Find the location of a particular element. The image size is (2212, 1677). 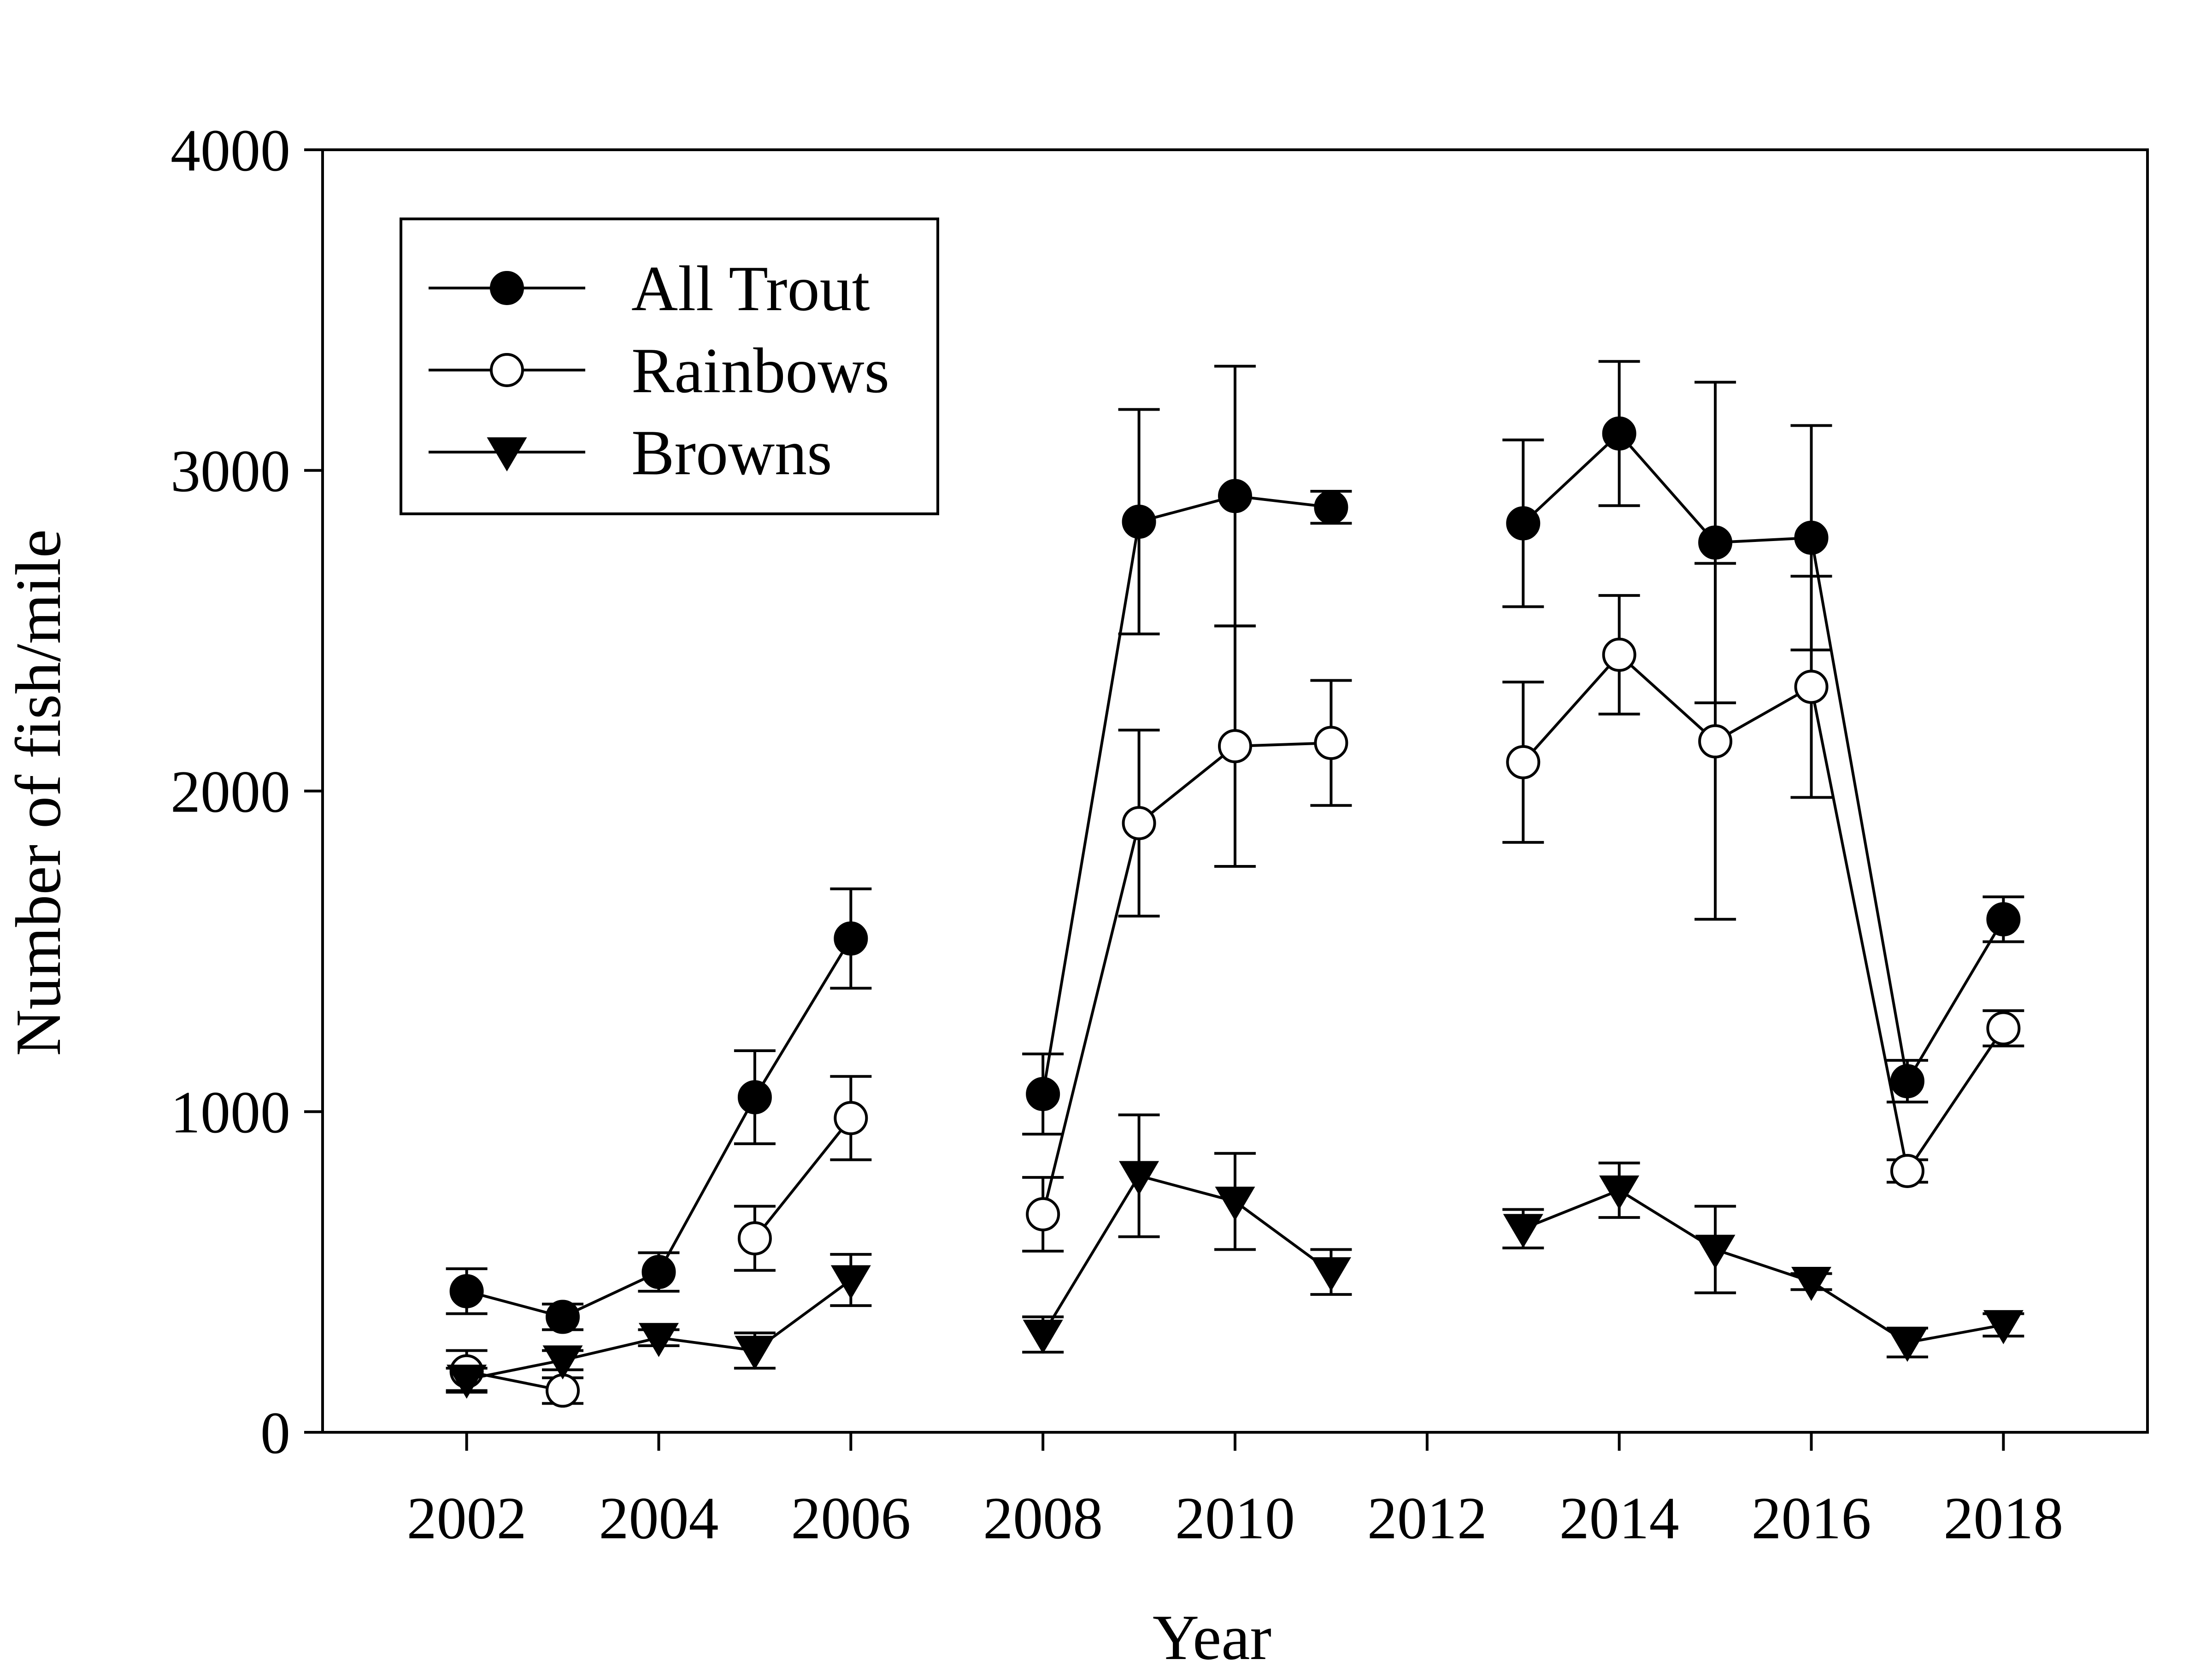

x-tick-label: 2014 is located at coordinates (1619, 1518).